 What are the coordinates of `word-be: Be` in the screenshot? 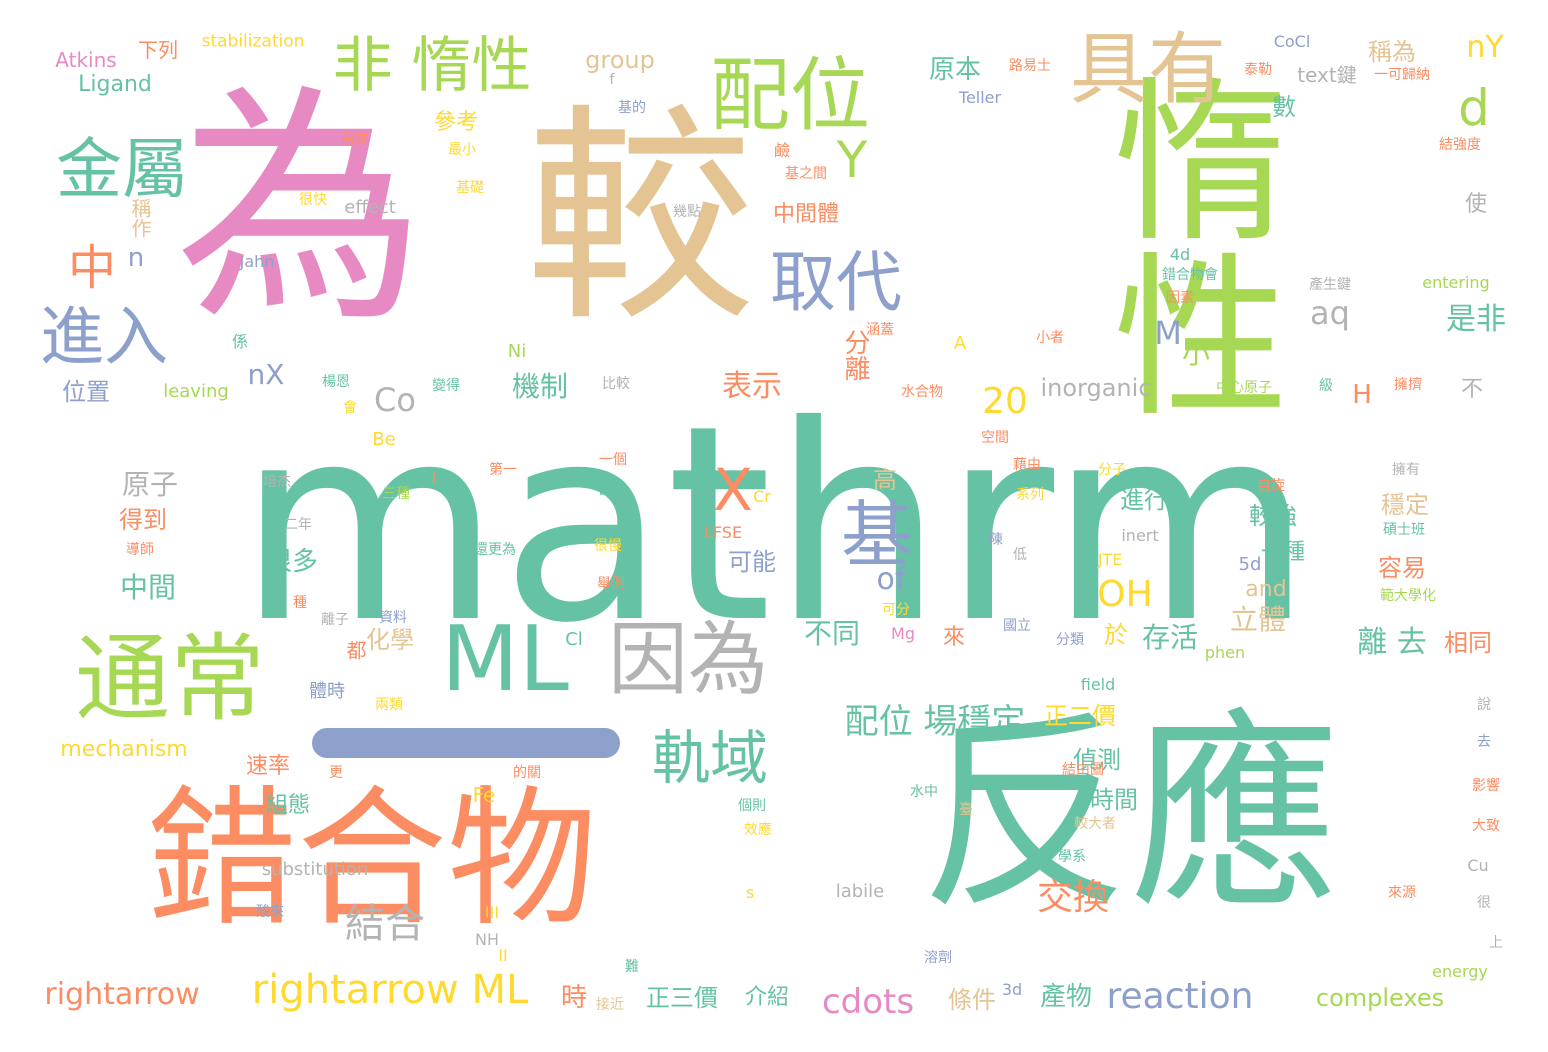 It's located at (384, 439).